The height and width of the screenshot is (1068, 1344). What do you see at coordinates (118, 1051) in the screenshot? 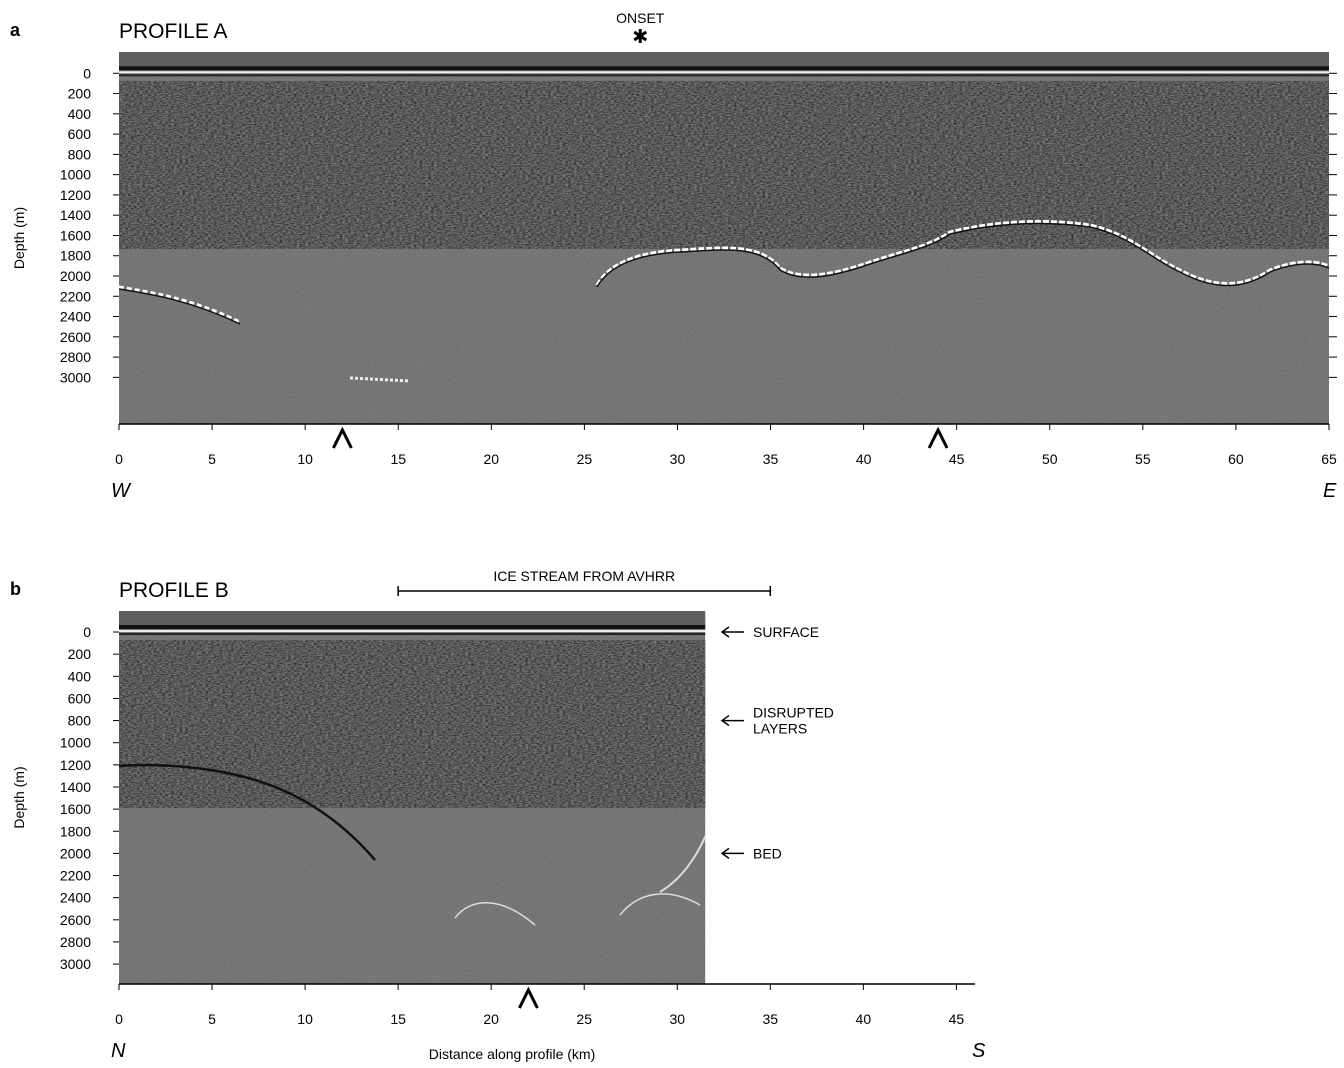
I see `direction-left: N` at bounding box center [118, 1051].